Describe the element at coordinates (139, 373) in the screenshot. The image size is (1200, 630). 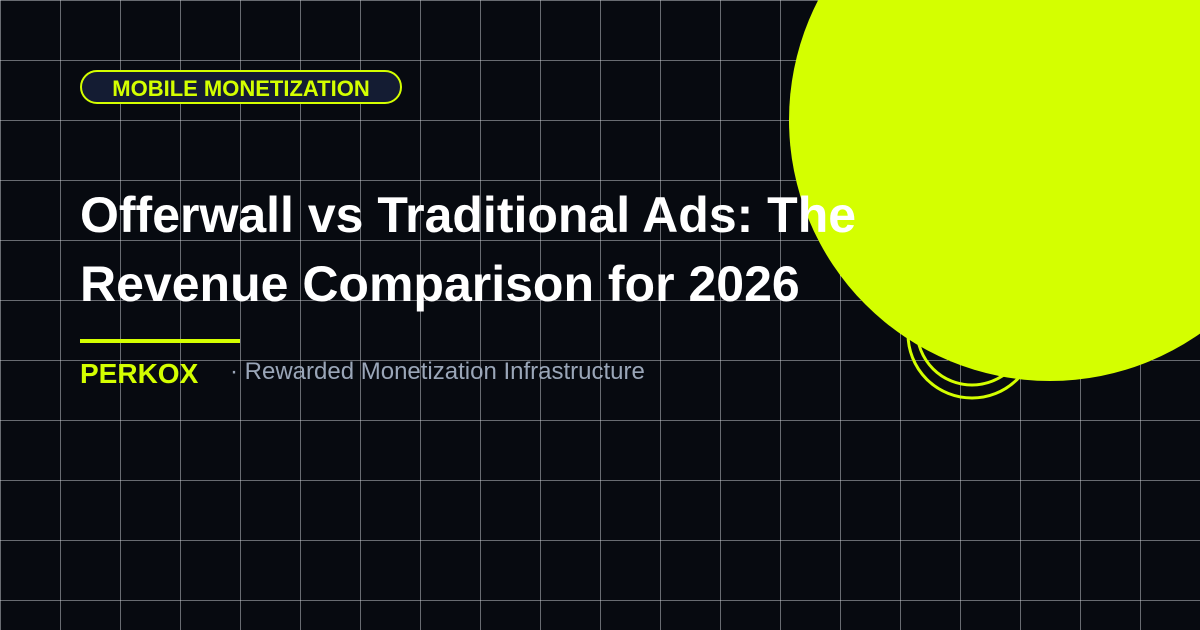
I see `brand: PERKOX` at that location.